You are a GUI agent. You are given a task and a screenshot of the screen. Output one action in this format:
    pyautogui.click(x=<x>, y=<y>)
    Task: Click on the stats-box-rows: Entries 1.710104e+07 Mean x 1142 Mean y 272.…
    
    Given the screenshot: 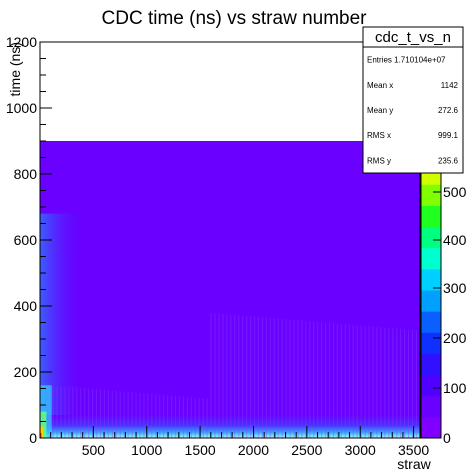 What is the action you would take?
    pyautogui.click(x=413, y=111)
    